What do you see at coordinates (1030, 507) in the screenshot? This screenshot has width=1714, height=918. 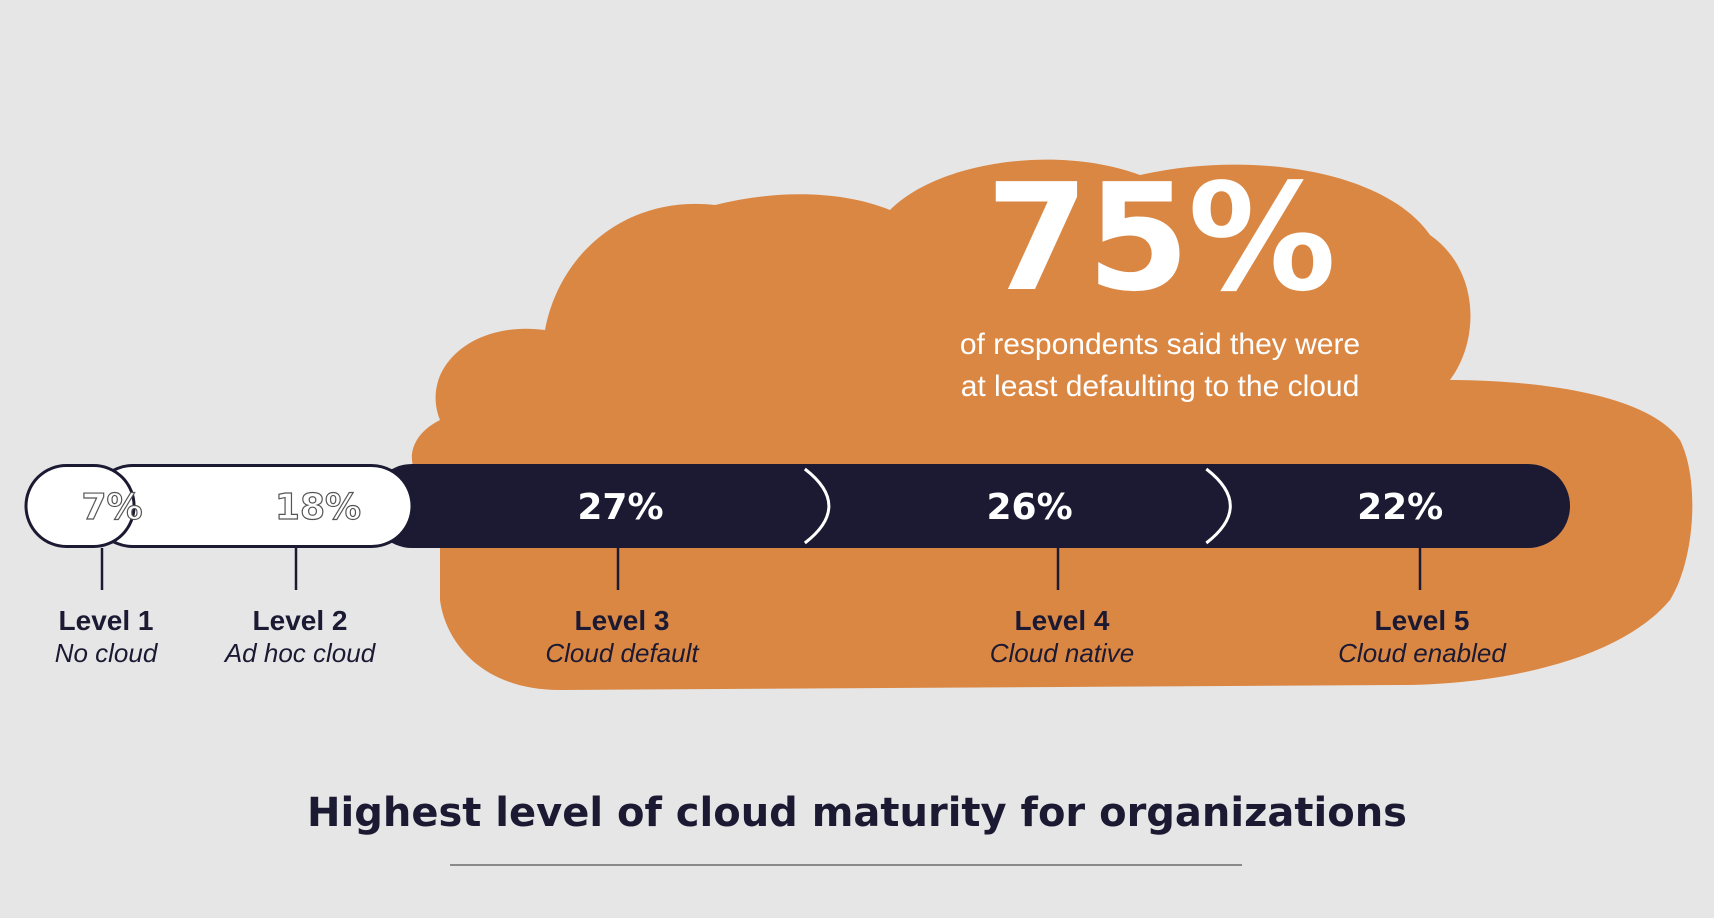 I see `value-label-level-4: 26%` at bounding box center [1030, 507].